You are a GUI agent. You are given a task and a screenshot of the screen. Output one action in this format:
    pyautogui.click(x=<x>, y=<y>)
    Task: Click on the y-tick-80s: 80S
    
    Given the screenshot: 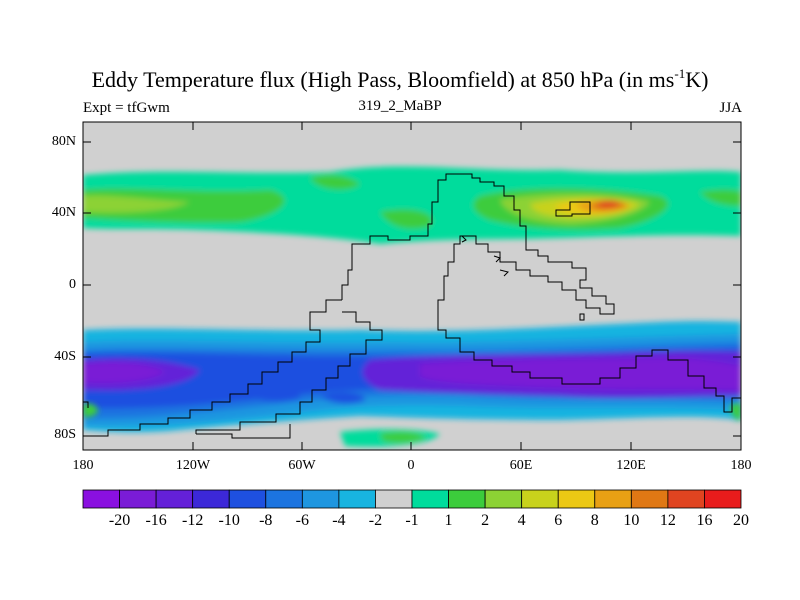 What is the action you would take?
    pyautogui.click(x=65, y=434)
    